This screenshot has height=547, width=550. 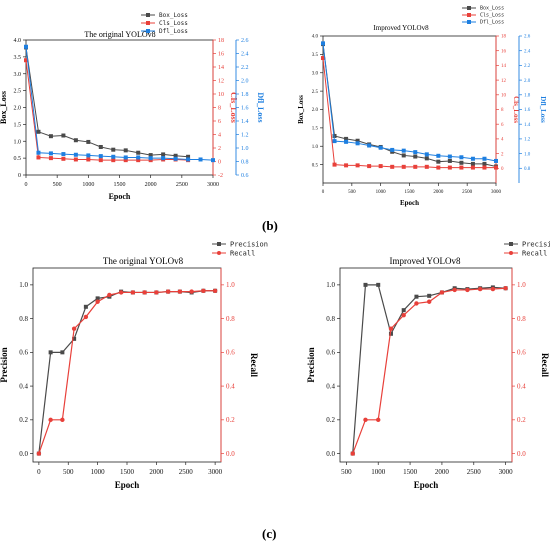 What do you see at coordinates (221, 68) in the screenshot?
I see `y2-tick-label: 14` at bounding box center [221, 68].